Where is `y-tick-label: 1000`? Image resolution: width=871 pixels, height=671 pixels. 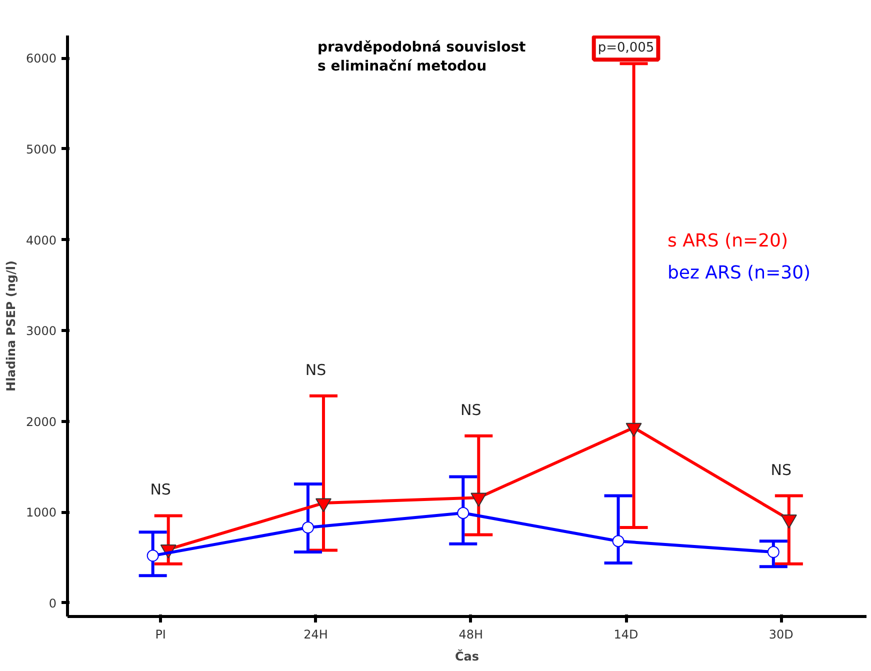
y-tick-label: 1000 is located at coordinates (41, 513).